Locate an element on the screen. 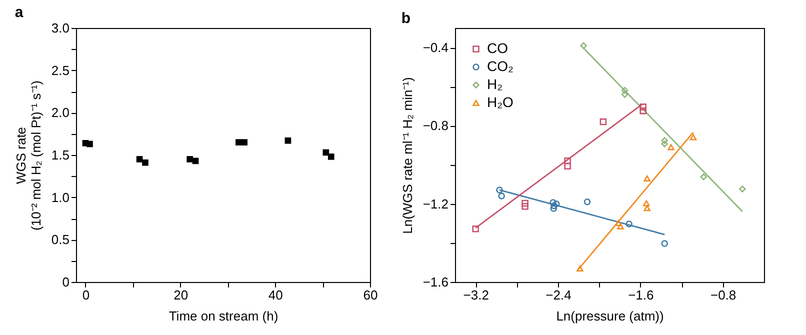  x-tick-label: 60 is located at coordinates (370, 295).